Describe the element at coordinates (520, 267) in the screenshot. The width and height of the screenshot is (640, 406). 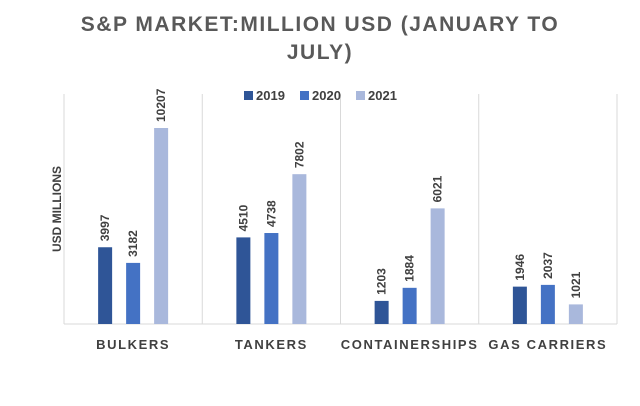
I see `data-label: 1946` at that location.